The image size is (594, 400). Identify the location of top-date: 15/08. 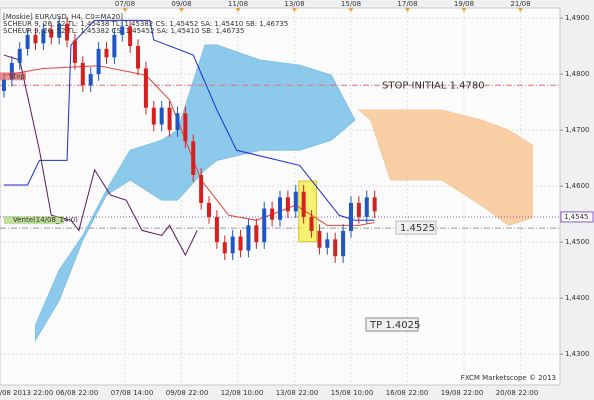
(351, 4).